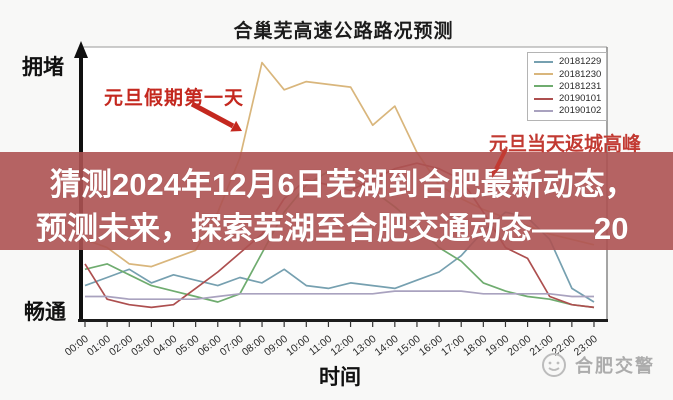 Image resolution: width=673 pixels, height=400 pixels. Describe the element at coordinates (174, 98) in the screenshot. I see `annotation-holiday-first-day: 元旦假期第一天` at that location.